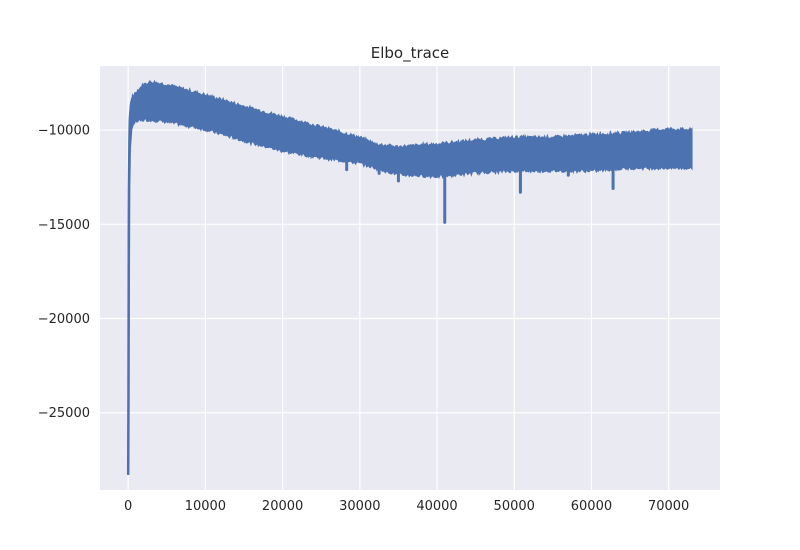 The height and width of the screenshot is (550, 800). What do you see at coordinates (359, 506) in the screenshot?
I see `x-tick-label: 30000` at bounding box center [359, 506].